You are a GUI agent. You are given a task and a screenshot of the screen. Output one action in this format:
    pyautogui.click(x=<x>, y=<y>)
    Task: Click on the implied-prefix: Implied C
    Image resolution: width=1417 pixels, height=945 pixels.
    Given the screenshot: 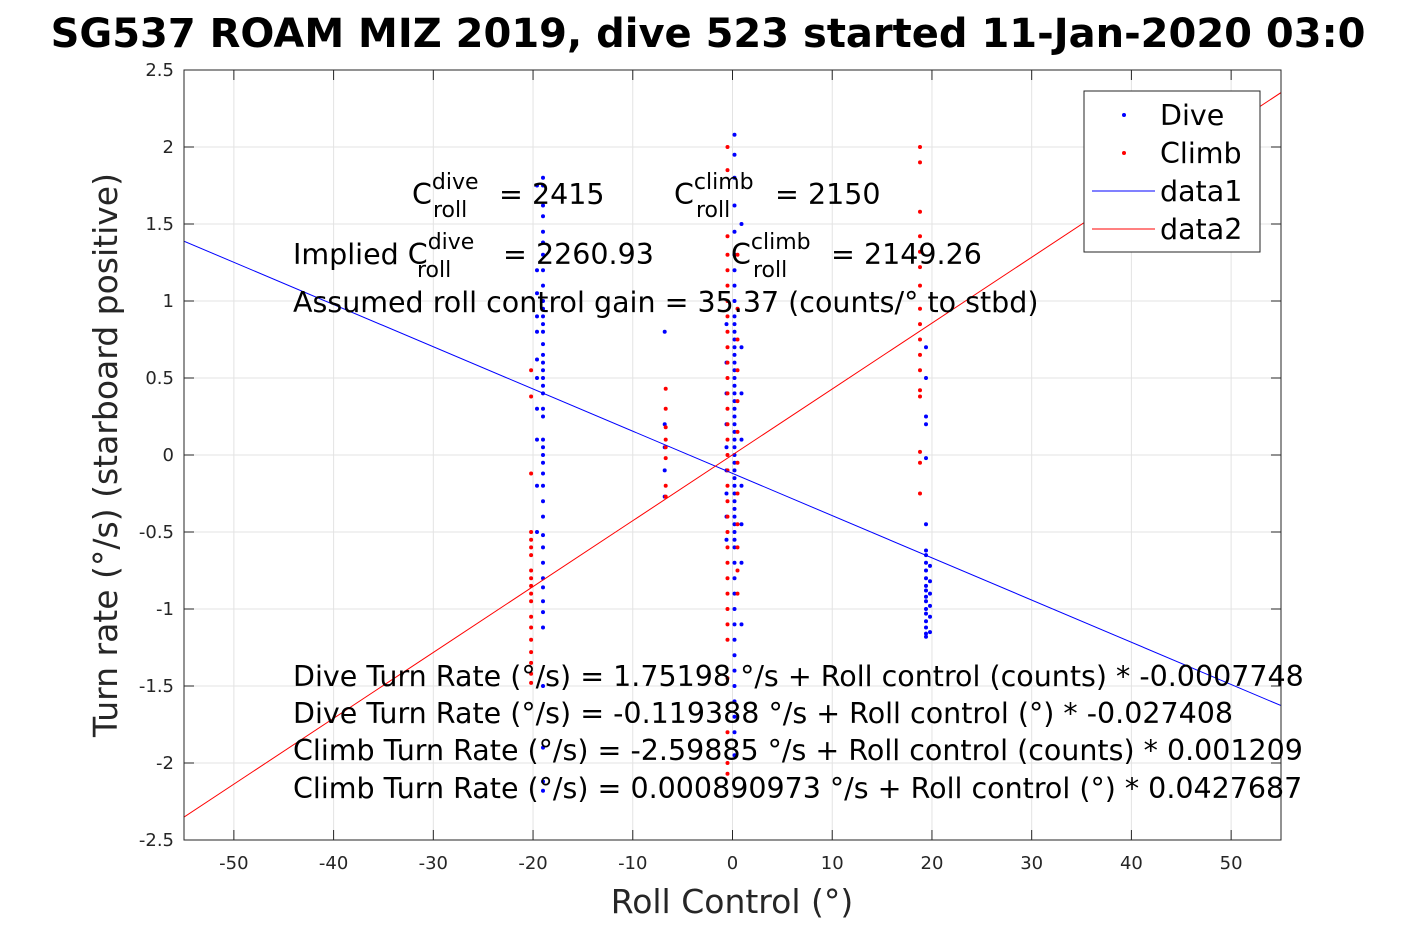 What is the action you would take?
    pyautogui.click(x=360, y=254)
    